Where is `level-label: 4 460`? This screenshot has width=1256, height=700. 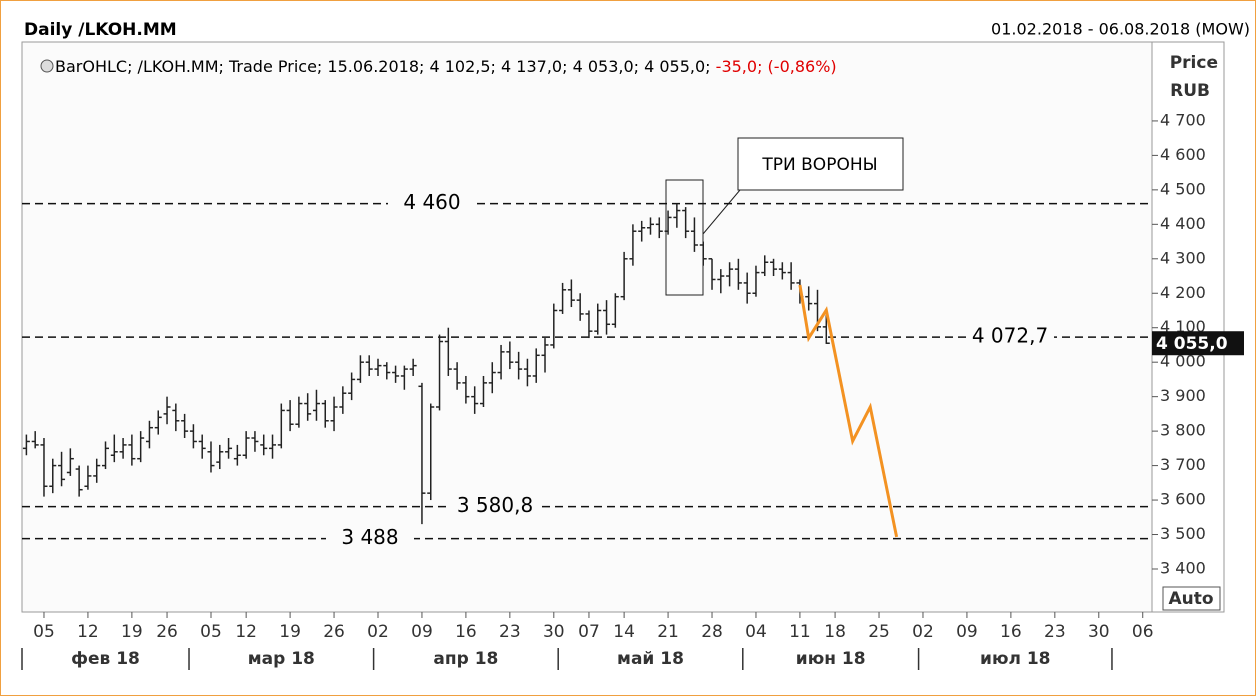
level-label: 4 460 is located at coordinates (431, 202).